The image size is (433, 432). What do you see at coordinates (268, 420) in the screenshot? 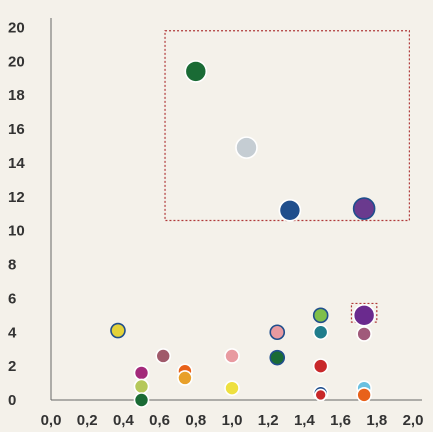
I see `x-tick-label: 1,2` at bounding box center [268, 420].